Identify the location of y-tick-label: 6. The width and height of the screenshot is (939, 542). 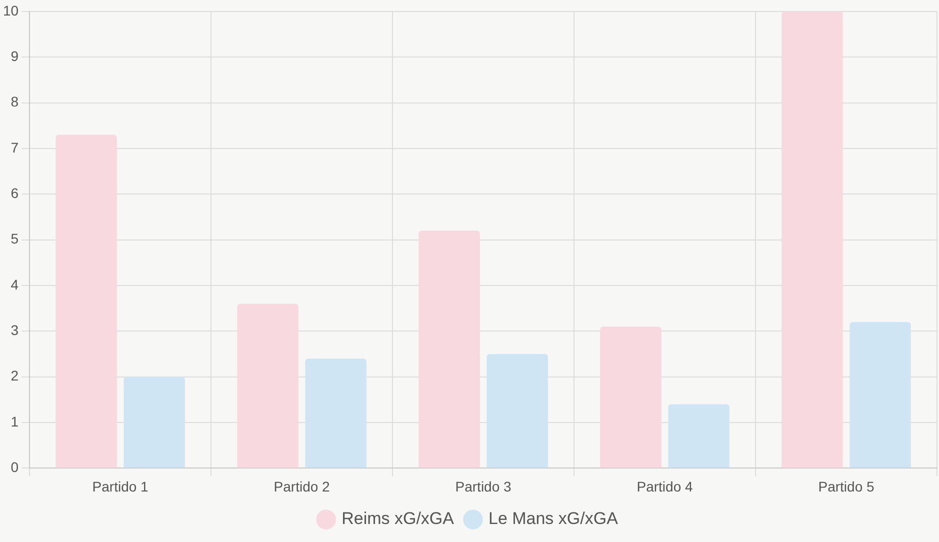
(14, 192).